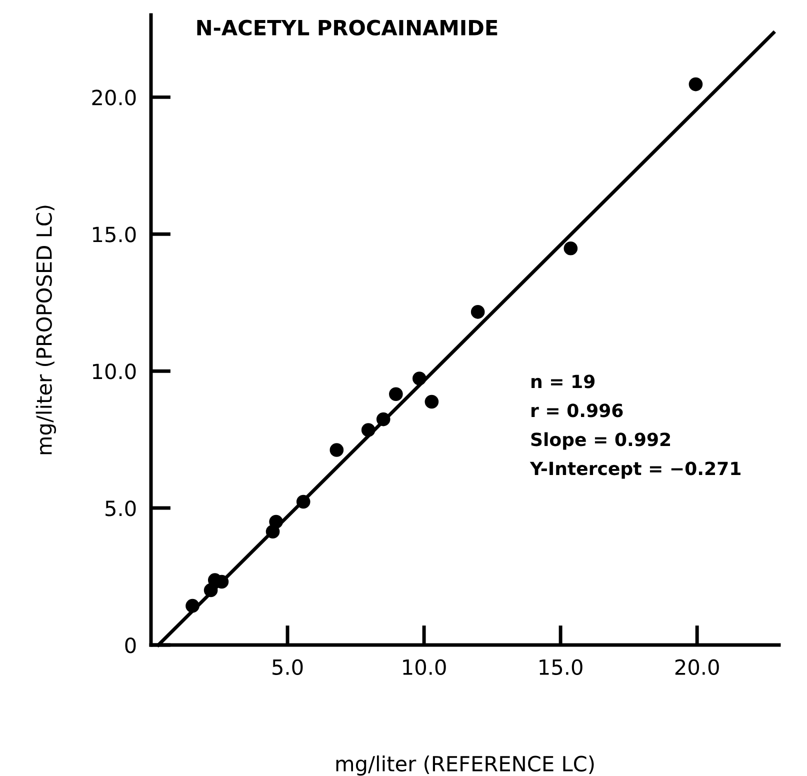  What do you see at coordinates (114, 234) in the screenshot?
I see `y-tick-label: 15.0` at bounding box center [114, 234].